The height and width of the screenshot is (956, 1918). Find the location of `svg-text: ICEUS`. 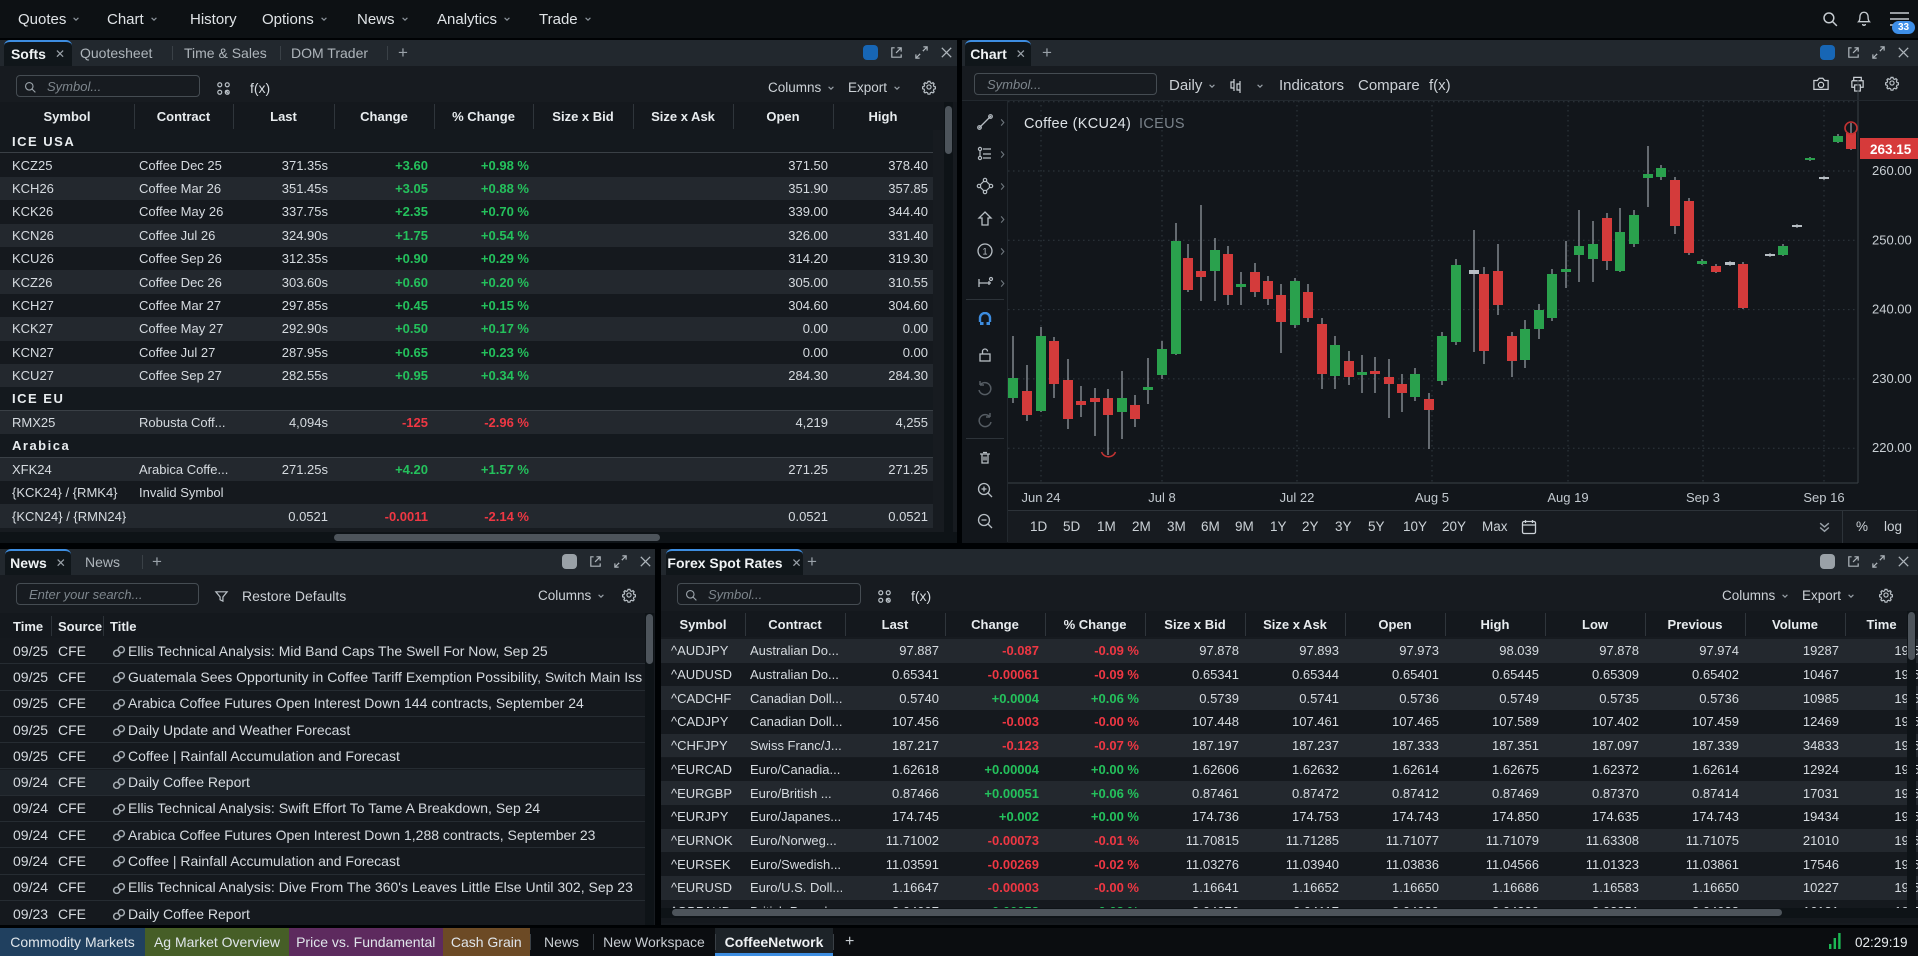

svg-text: ICEUS is located at coordinates (1162, 124).